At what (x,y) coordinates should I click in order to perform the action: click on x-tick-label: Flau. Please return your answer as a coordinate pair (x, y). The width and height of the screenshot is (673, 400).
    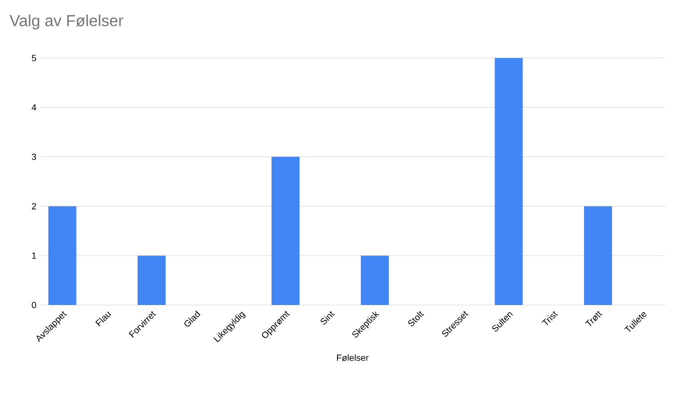
    Looking at the image, I should click on (103, 319).